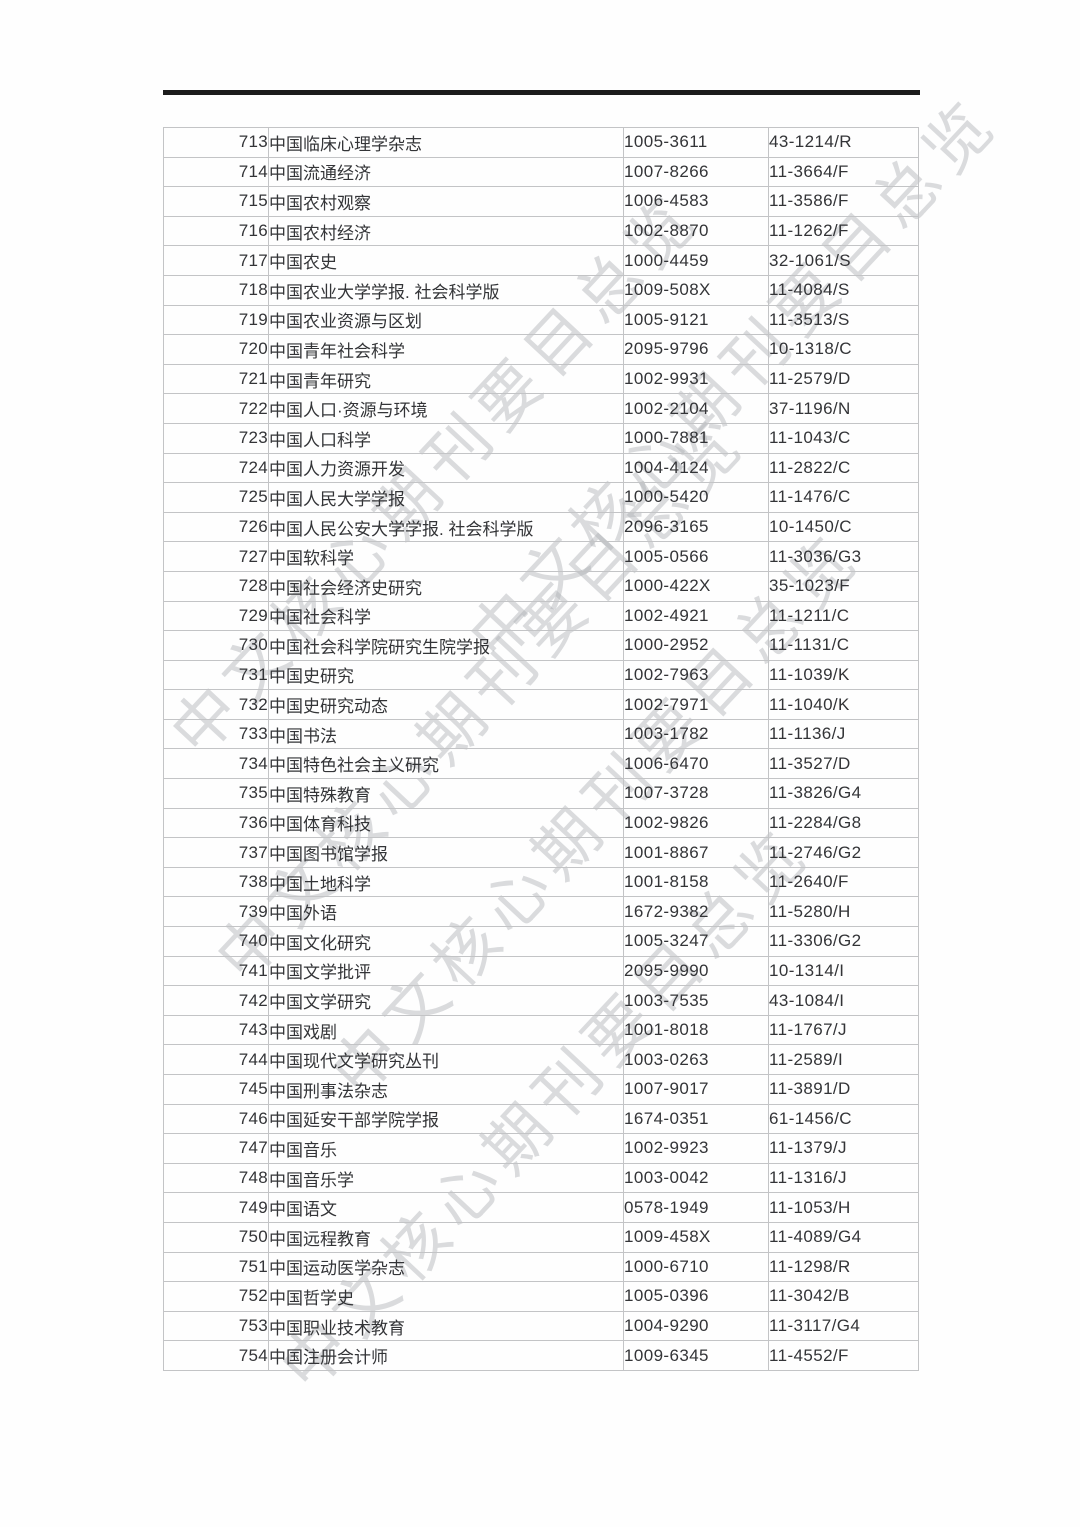 The width and height of the screenshot is (1080, 1527). What do you see at coordinates (446, 349) in the screenshot?
I see `journal-title-cell: 中国青年社会科学` at bounding box center [446, 349].